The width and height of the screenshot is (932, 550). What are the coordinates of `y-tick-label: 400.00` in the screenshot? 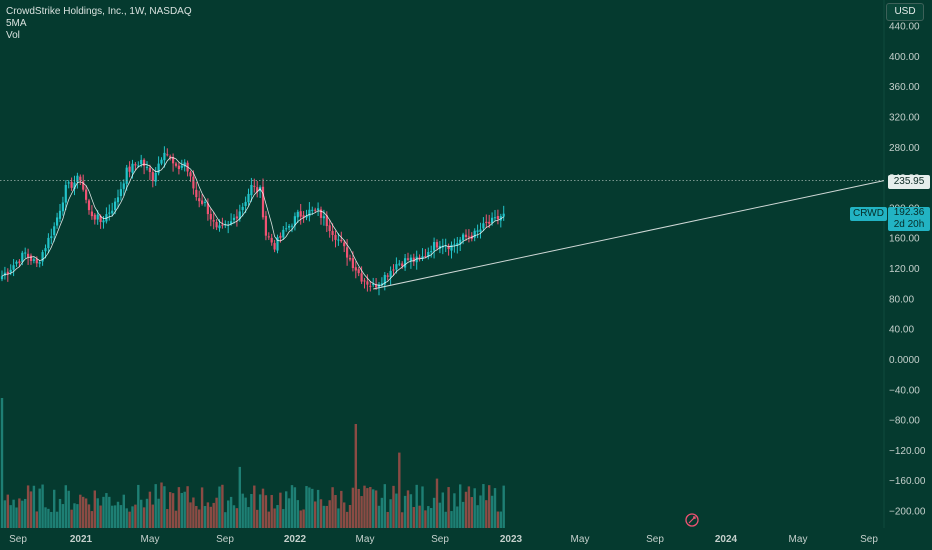 It's located at (904, 57).